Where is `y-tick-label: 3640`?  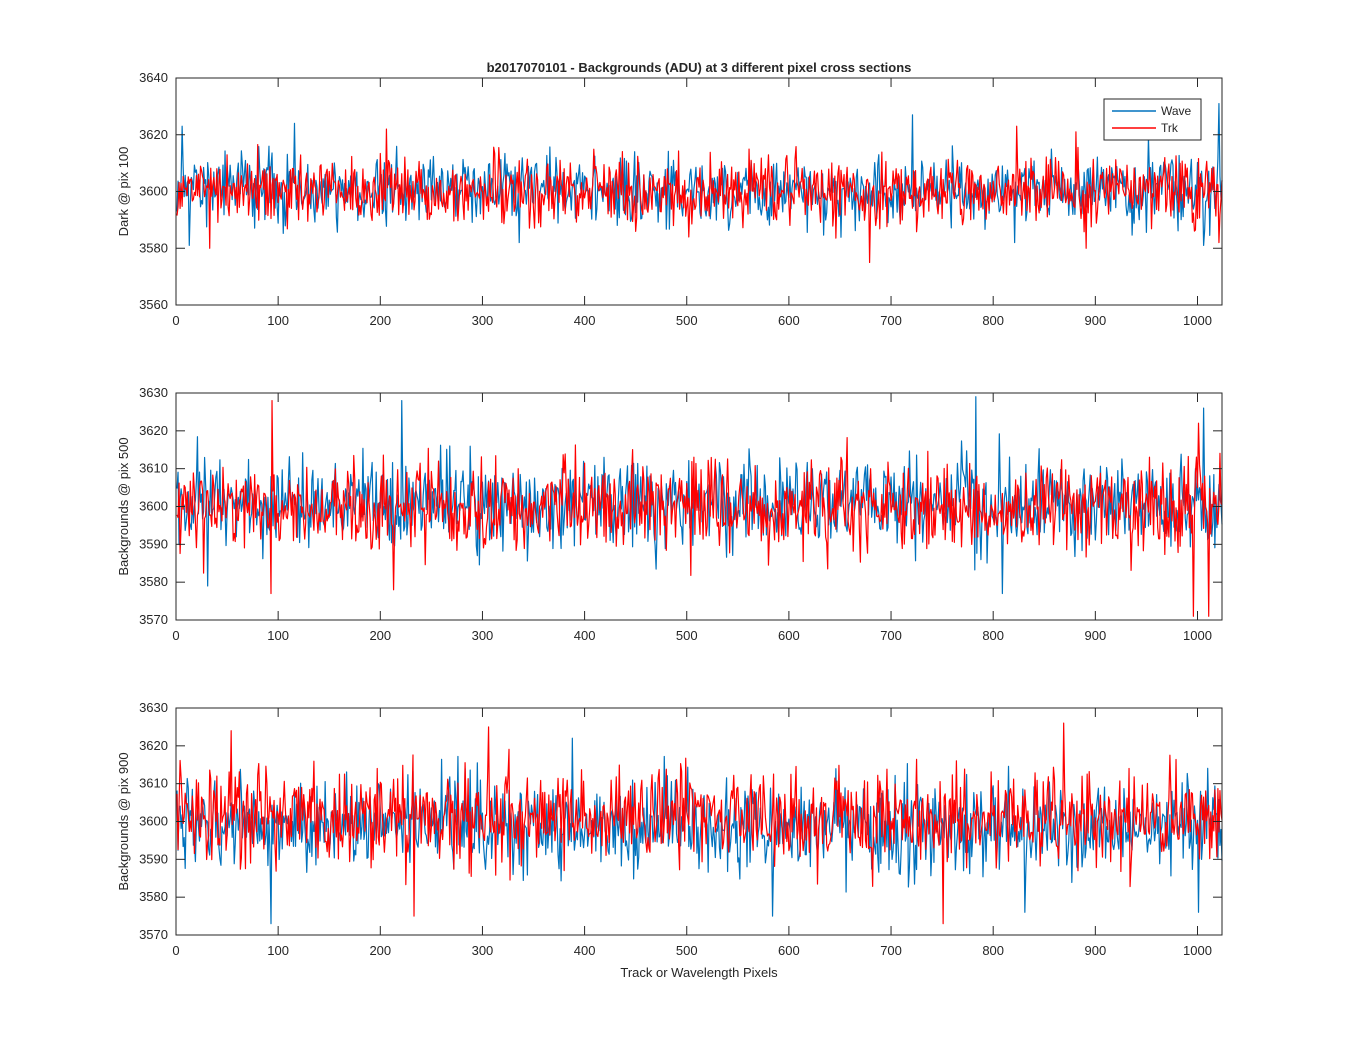
y-tick-label: 3640 is located at coordinates (153, 77).